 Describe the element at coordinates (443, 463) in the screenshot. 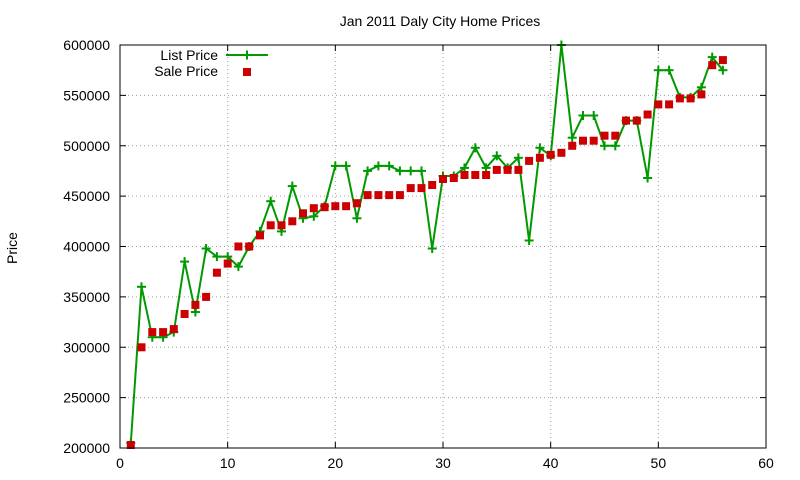

I see `x-tick-label: 30` at that location.